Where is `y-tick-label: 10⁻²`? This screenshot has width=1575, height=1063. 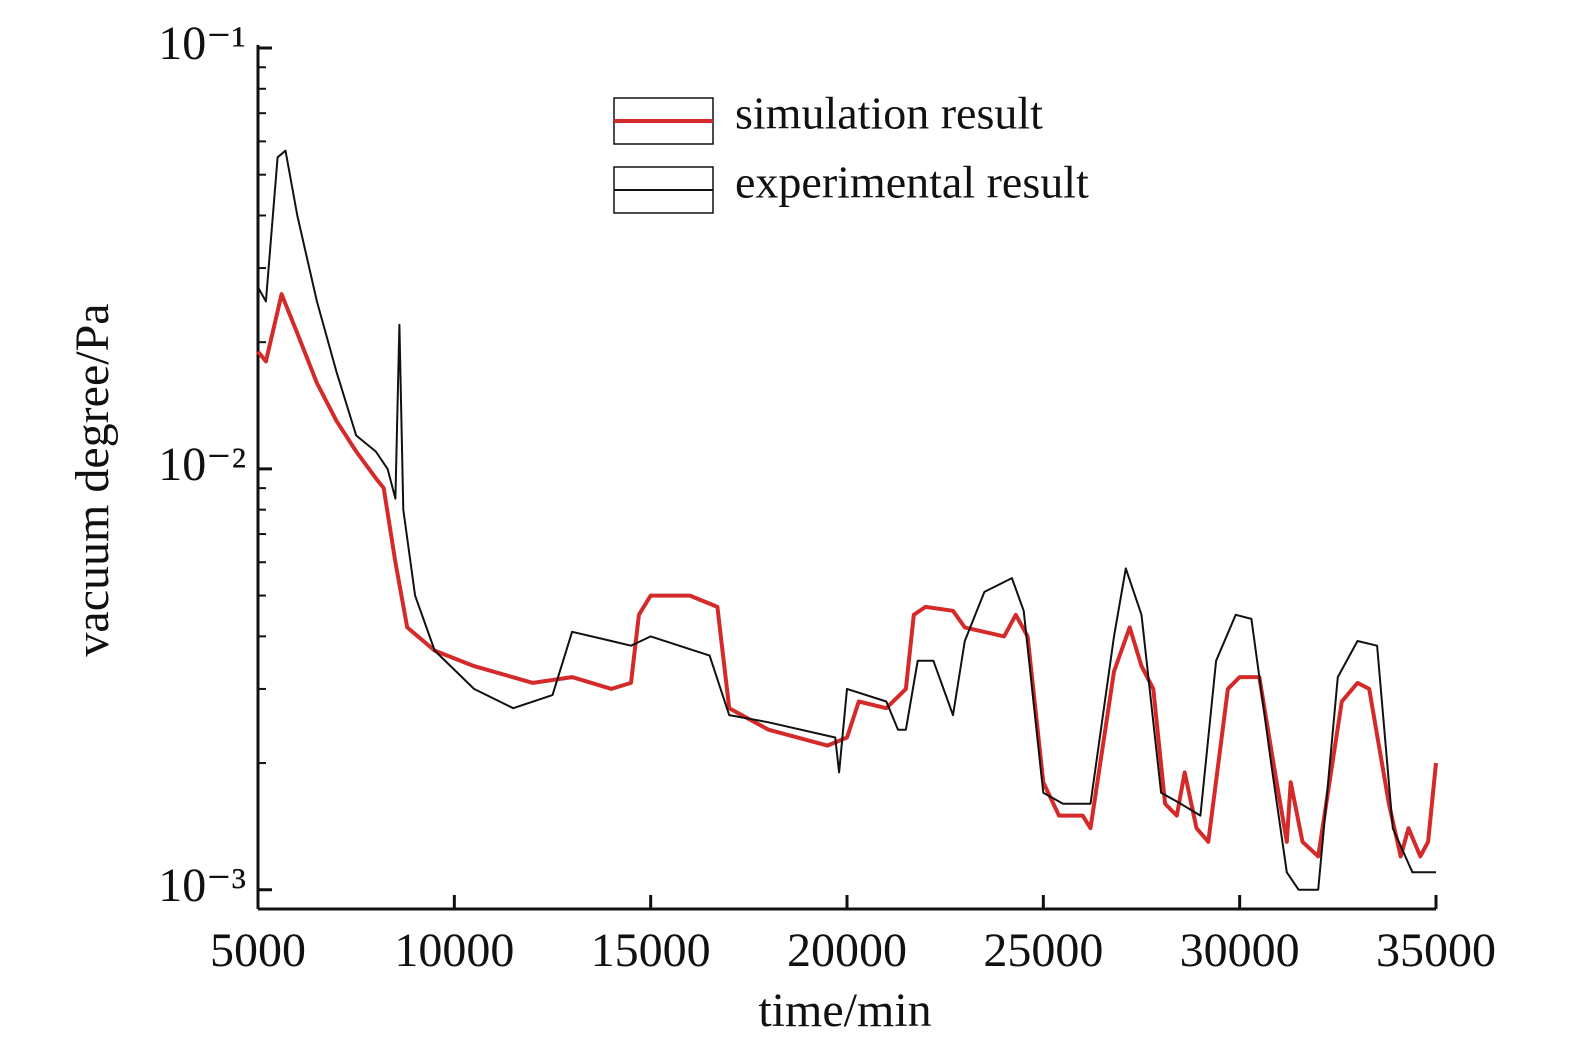
y-tick-label: 10⁻² is located at coordinates (202, 464).